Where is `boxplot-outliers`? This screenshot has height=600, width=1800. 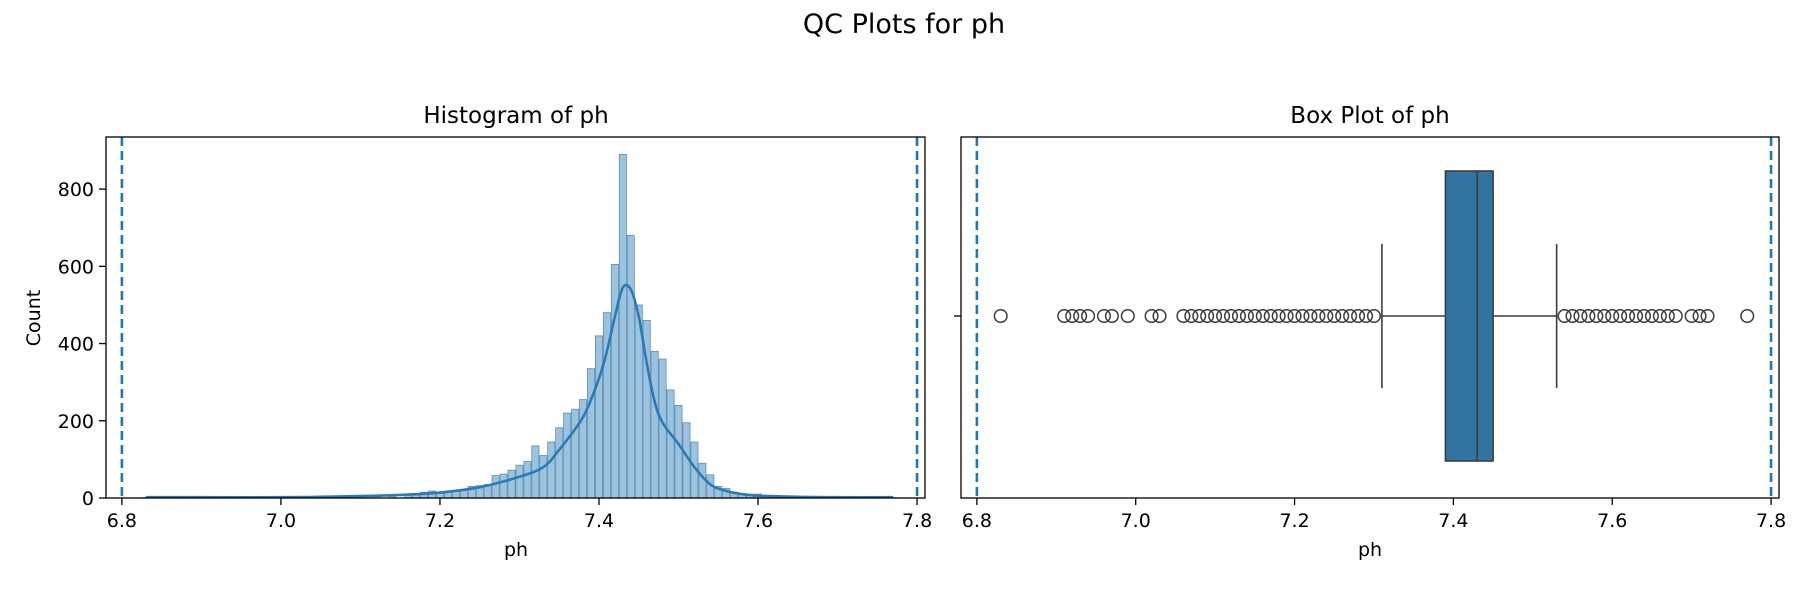
boxplot-outliers is located at coordinates (1374, 316).